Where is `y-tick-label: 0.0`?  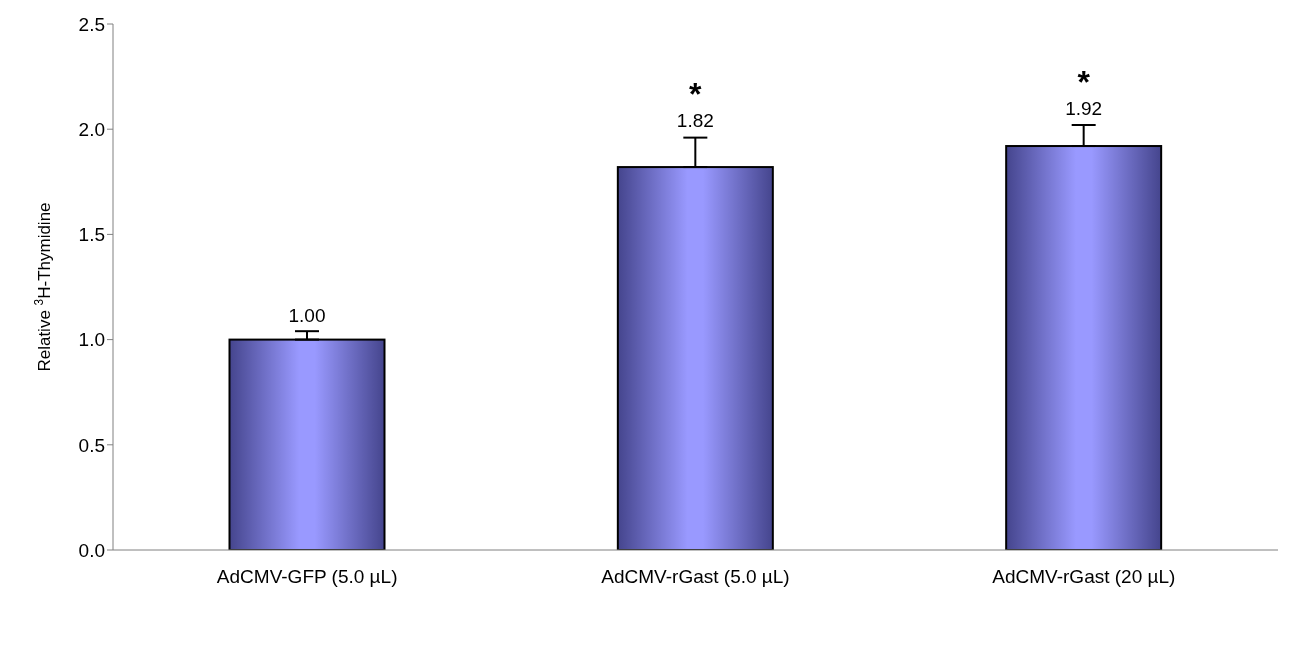 y-tick-label: 0.0 is located at coordinates (91, 550).